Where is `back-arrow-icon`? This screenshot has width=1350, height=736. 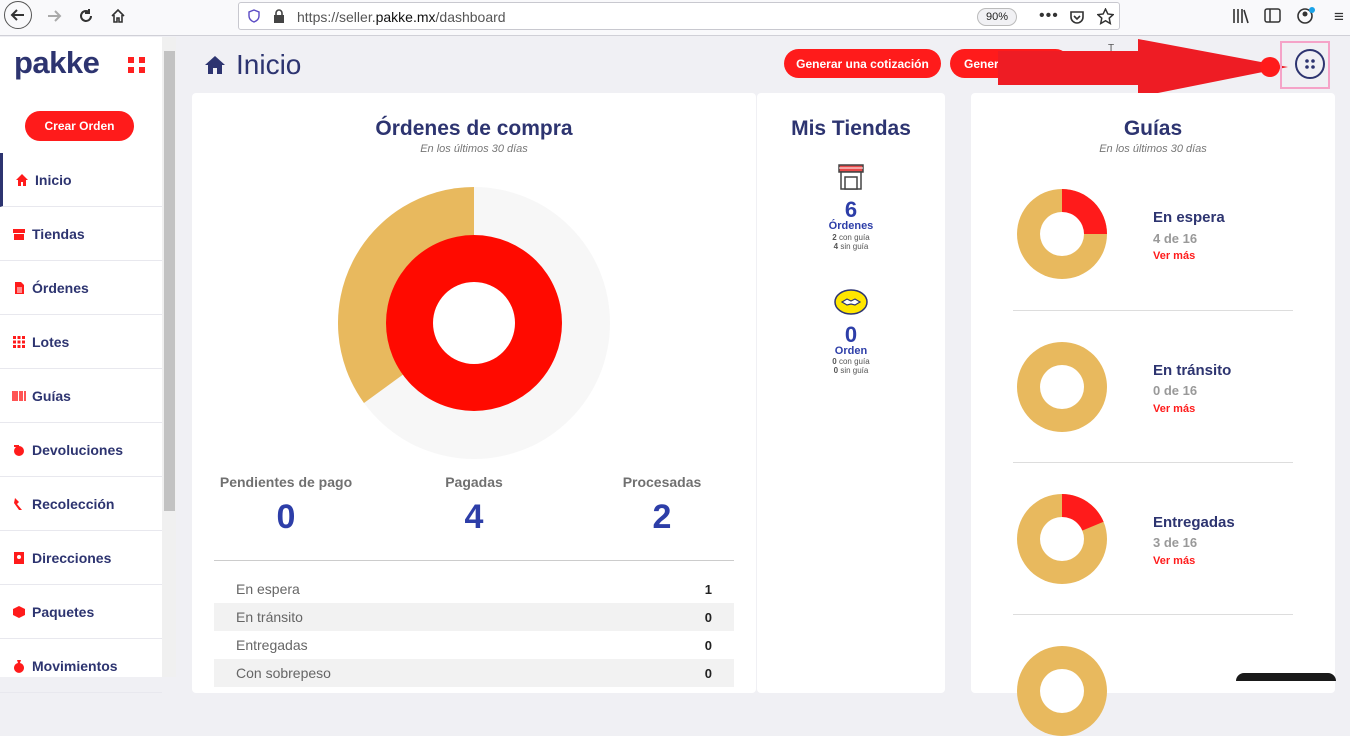 back-arrow-icon is located at coordinates (17, 15).